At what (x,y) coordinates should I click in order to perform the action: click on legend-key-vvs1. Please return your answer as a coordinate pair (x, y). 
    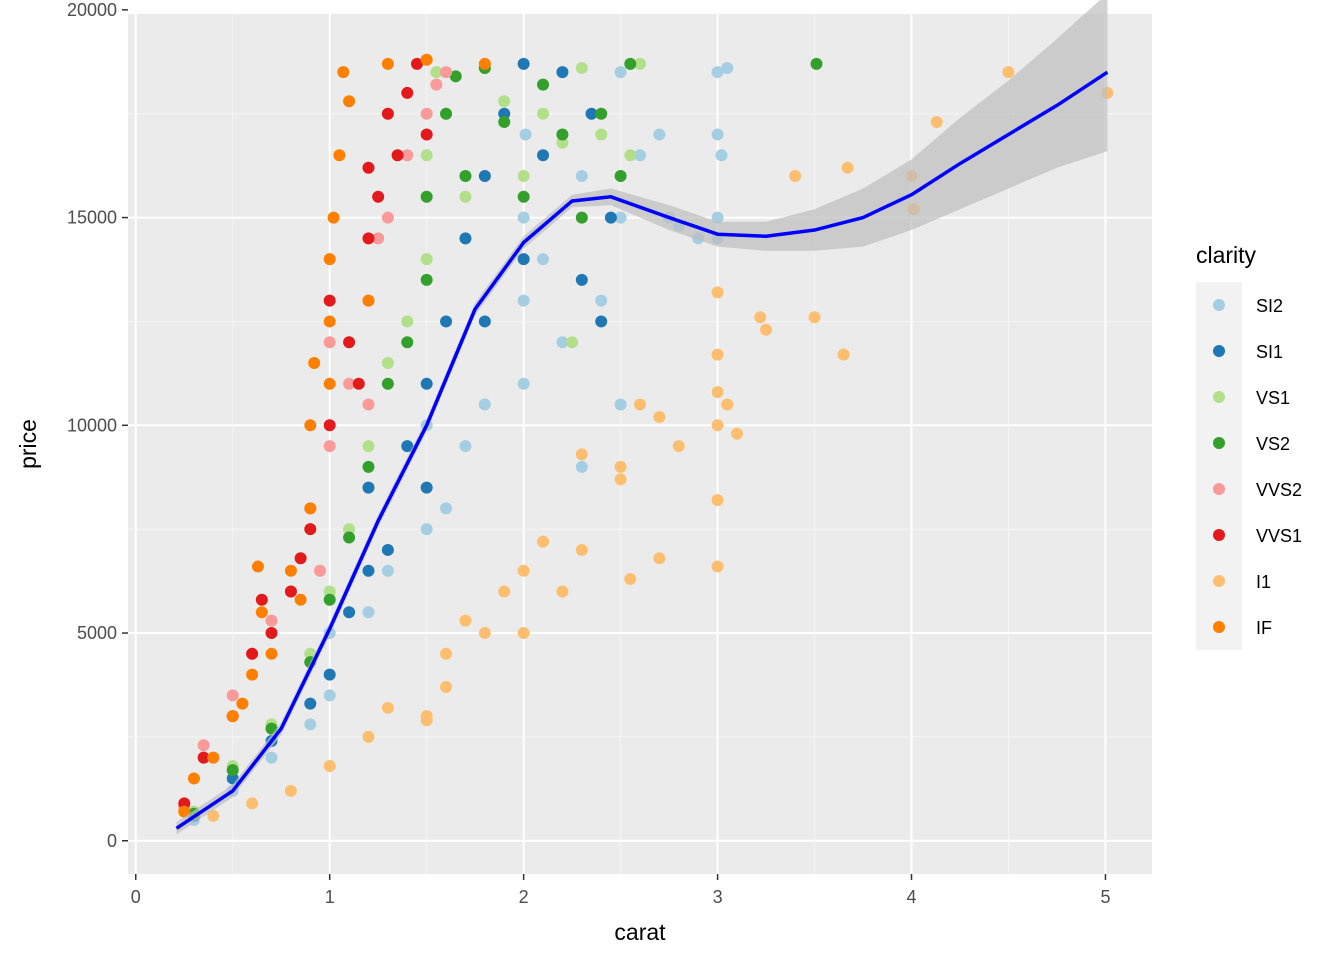
    Looking at the image, I should click on (1219, 535).